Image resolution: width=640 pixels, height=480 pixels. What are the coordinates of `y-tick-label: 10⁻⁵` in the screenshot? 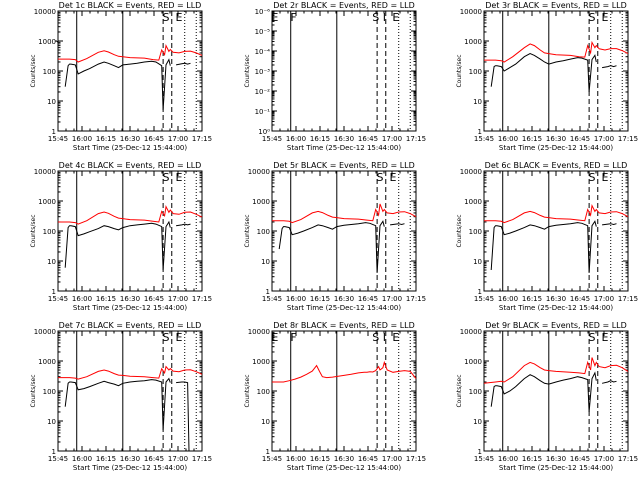 It's located at (263, 32).